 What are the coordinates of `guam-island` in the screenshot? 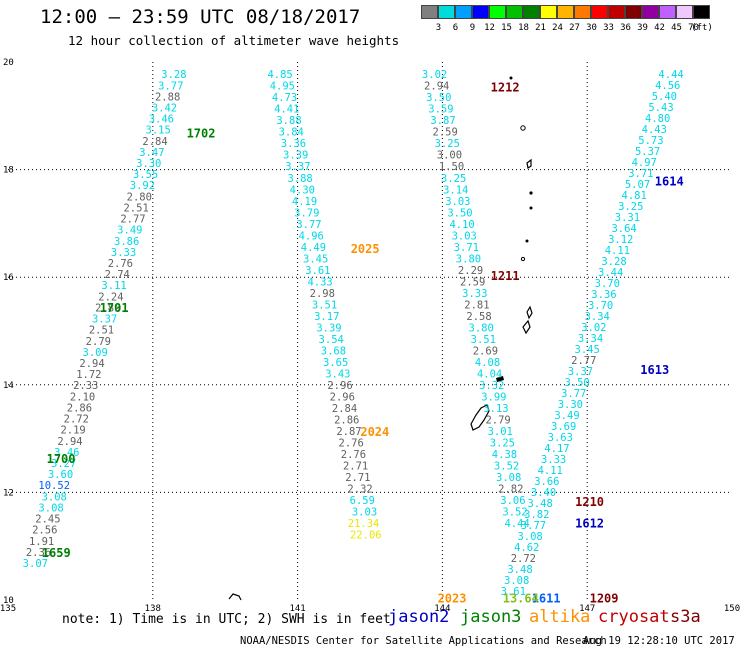 It's located at (480, 417).